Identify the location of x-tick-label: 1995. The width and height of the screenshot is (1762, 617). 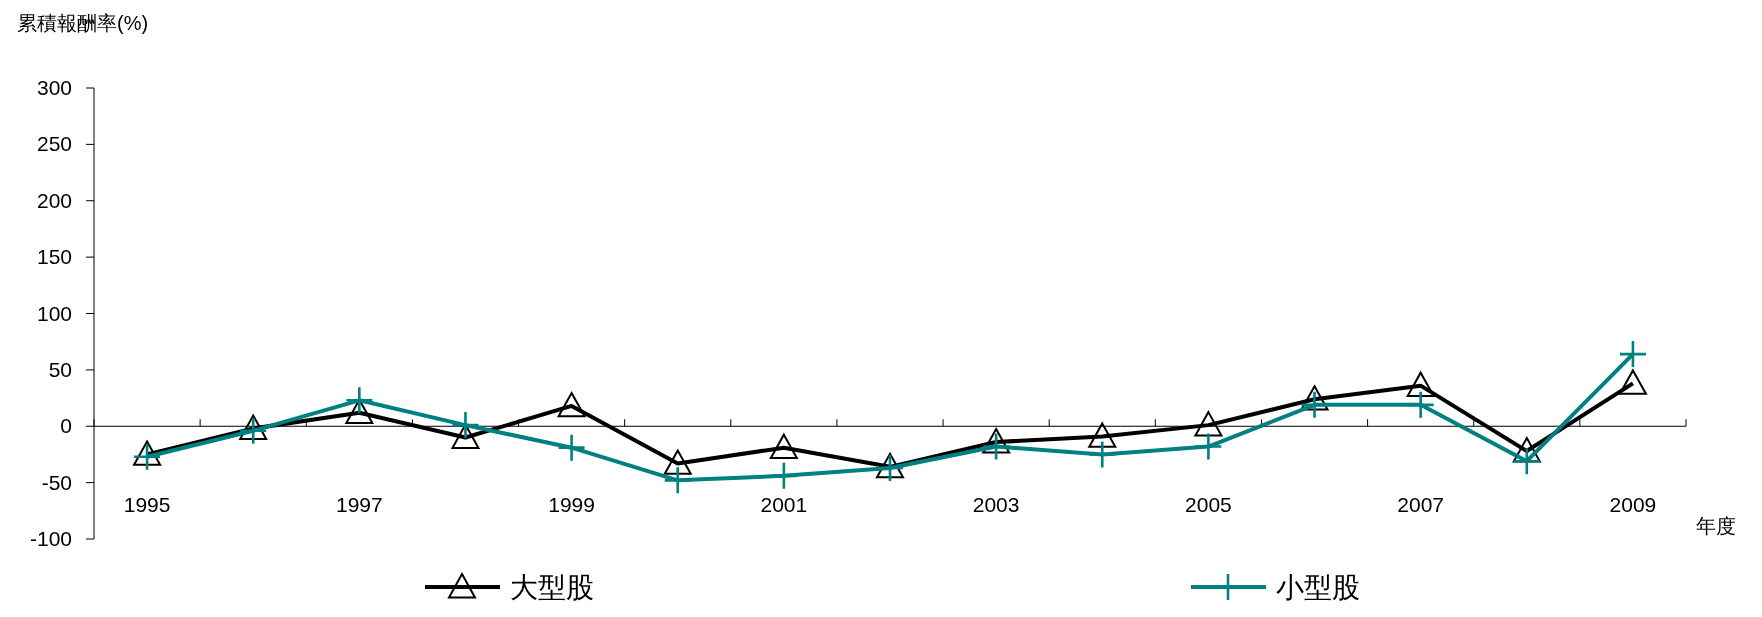
(147, 505).